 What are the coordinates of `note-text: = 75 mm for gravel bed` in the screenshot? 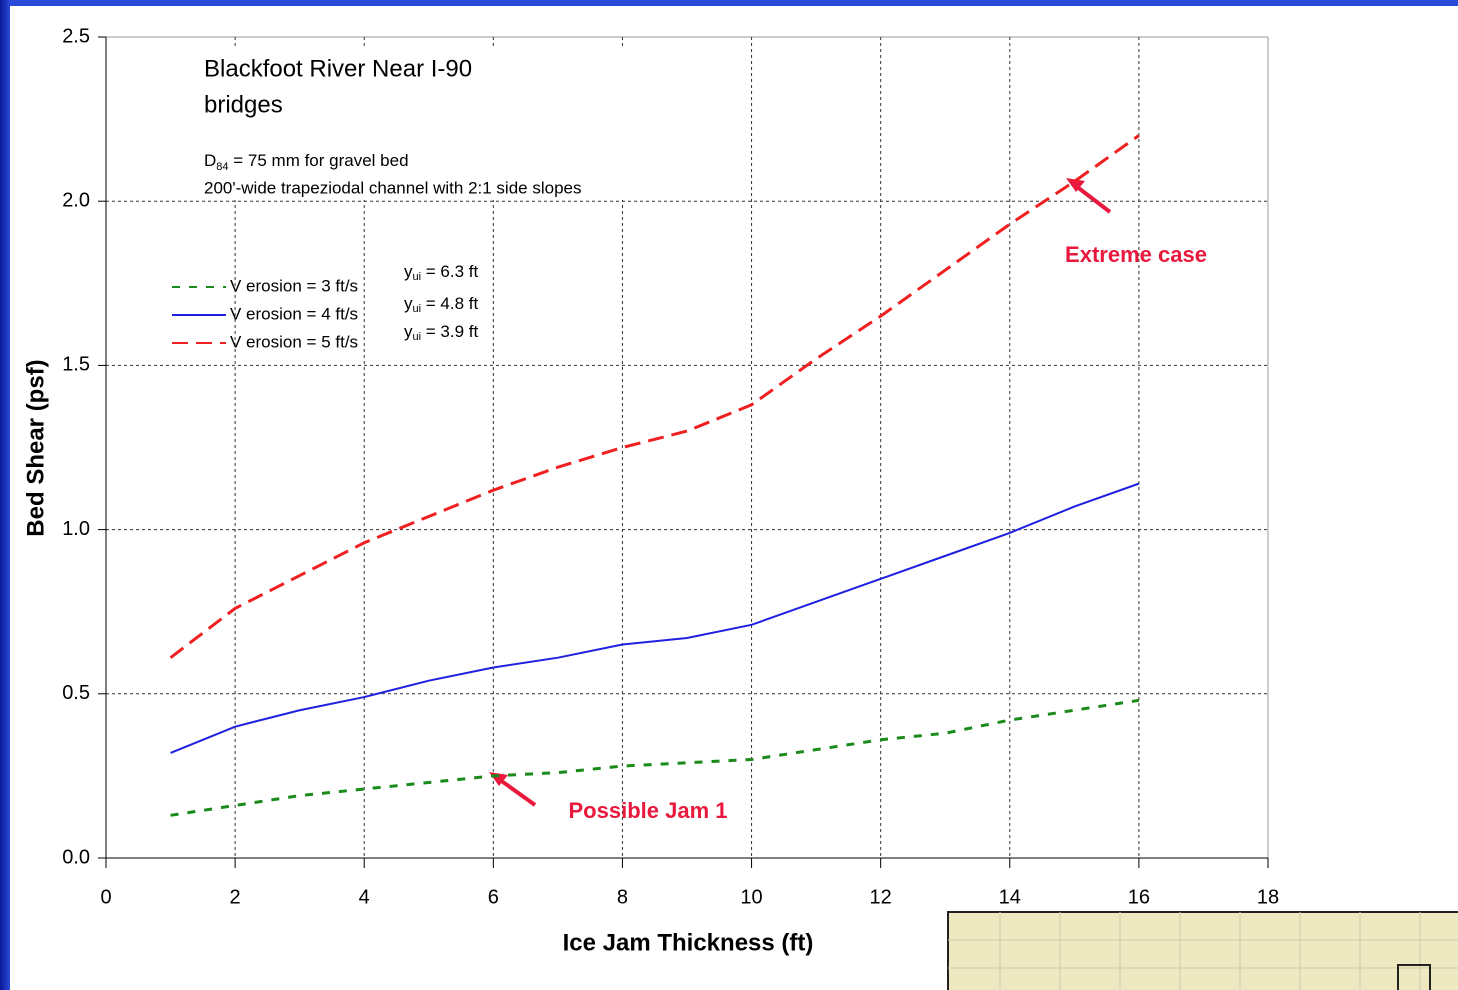 It's located at (319, 160).